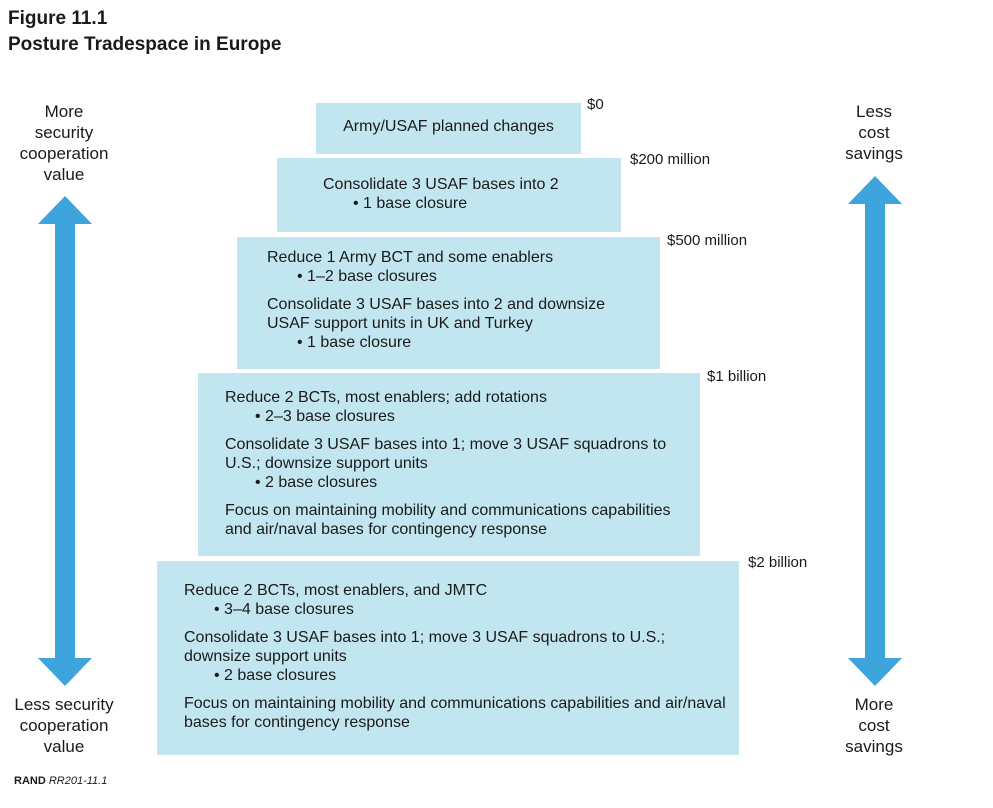 The width and height of the screenshot is (993, 808). I want to click on tier-4-line-3: 2 base closures, so click(457, 675).